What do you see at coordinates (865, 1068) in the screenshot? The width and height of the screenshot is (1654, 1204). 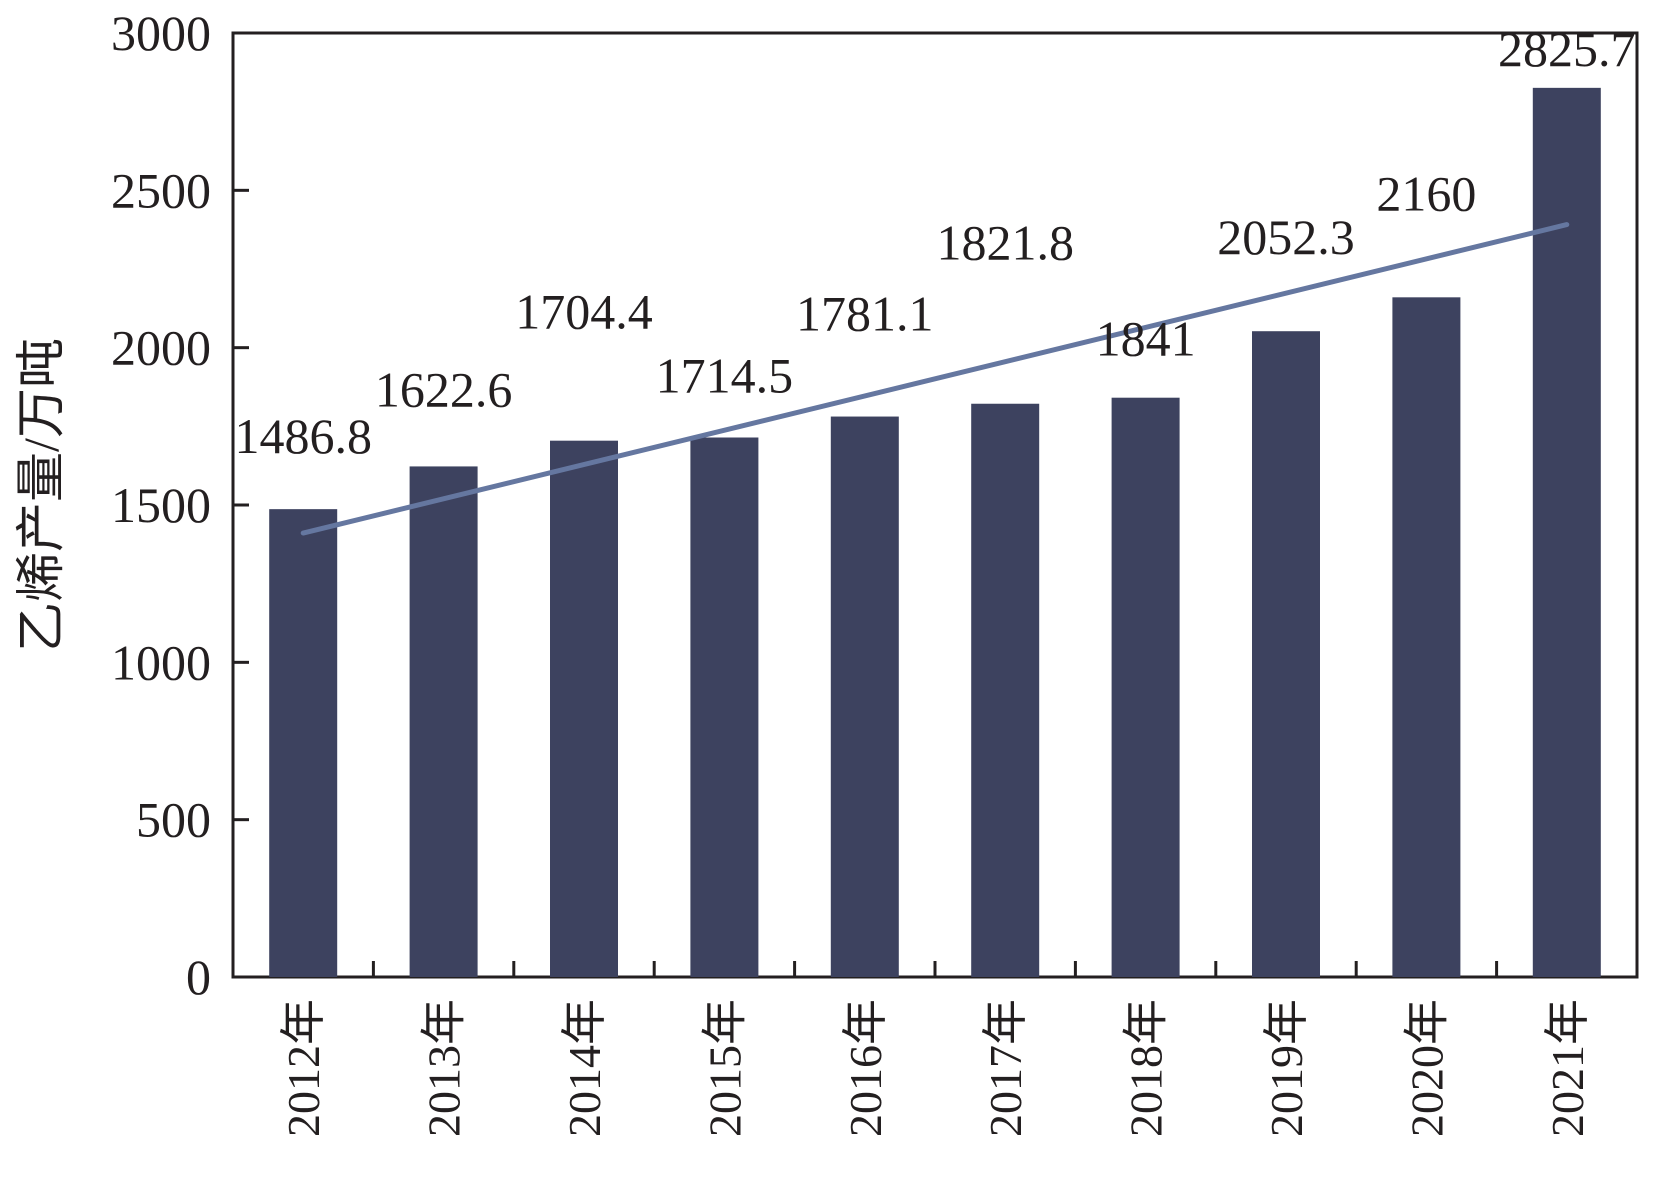 I see `x-category-label: 2016年` at bounding box center [865, 1068].